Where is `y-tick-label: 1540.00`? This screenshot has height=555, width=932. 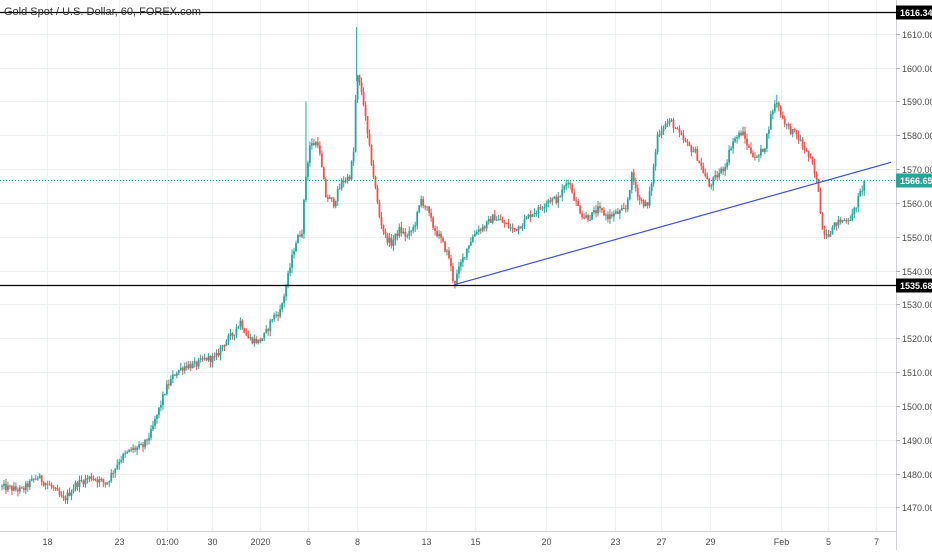 y-tick-label: 1540.00 is located at coordinates (917, 272).